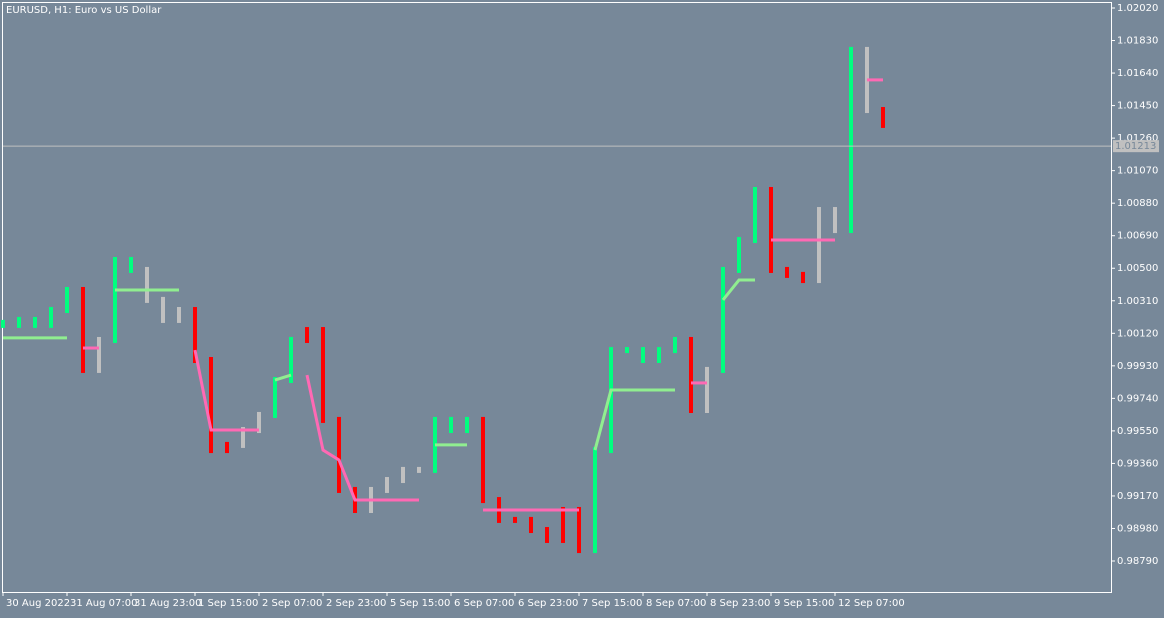 The height and width of the screenshot is (618, 1164). What do you see at coordinates (740, 603) in the screenshot?
I see `x-tick-label: 8 Sep 23:00` at bounding box center [740, 603].